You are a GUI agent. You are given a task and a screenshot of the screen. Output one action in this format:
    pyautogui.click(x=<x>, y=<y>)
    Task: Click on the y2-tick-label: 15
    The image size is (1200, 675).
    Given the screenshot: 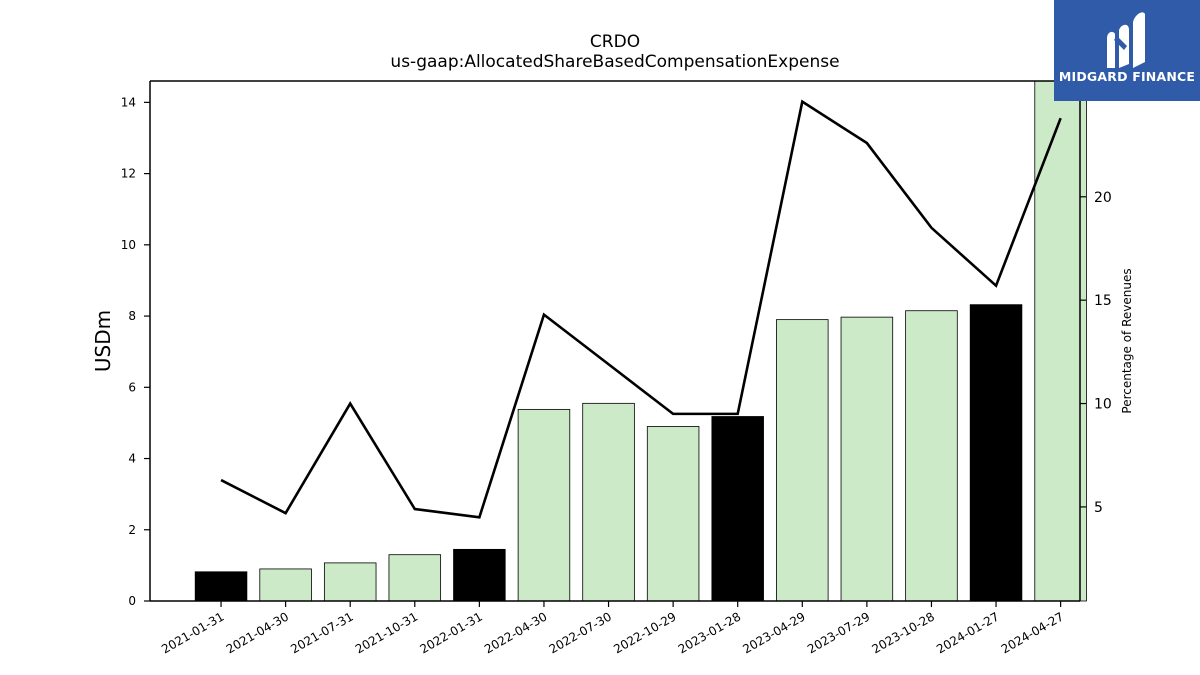 What is the action you would take?
    pyautogui.click(x=1103, y=301)
    